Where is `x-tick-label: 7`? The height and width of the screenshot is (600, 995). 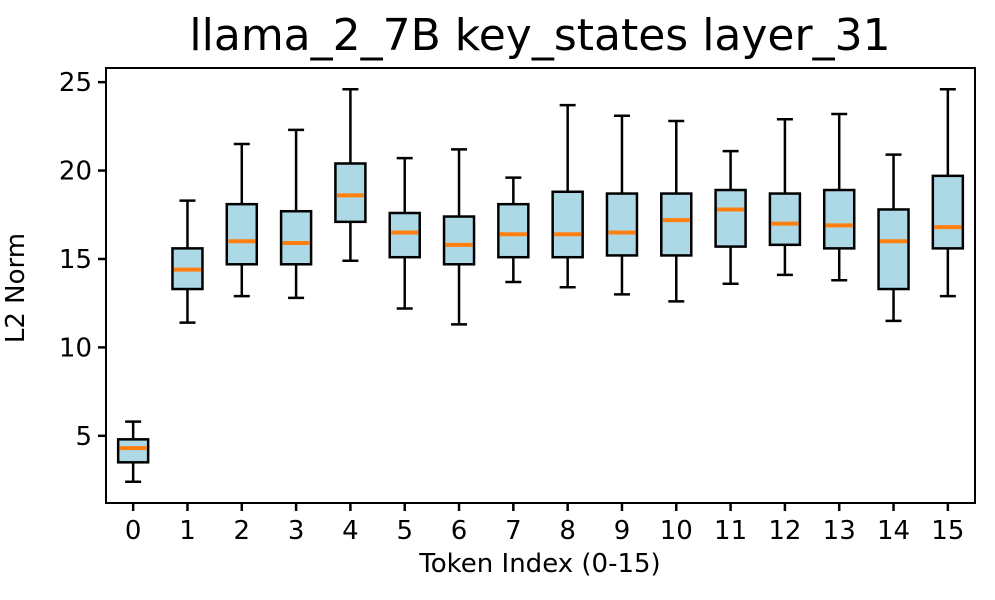
x-tick-label: 7 is located at coordinates (513, 531).